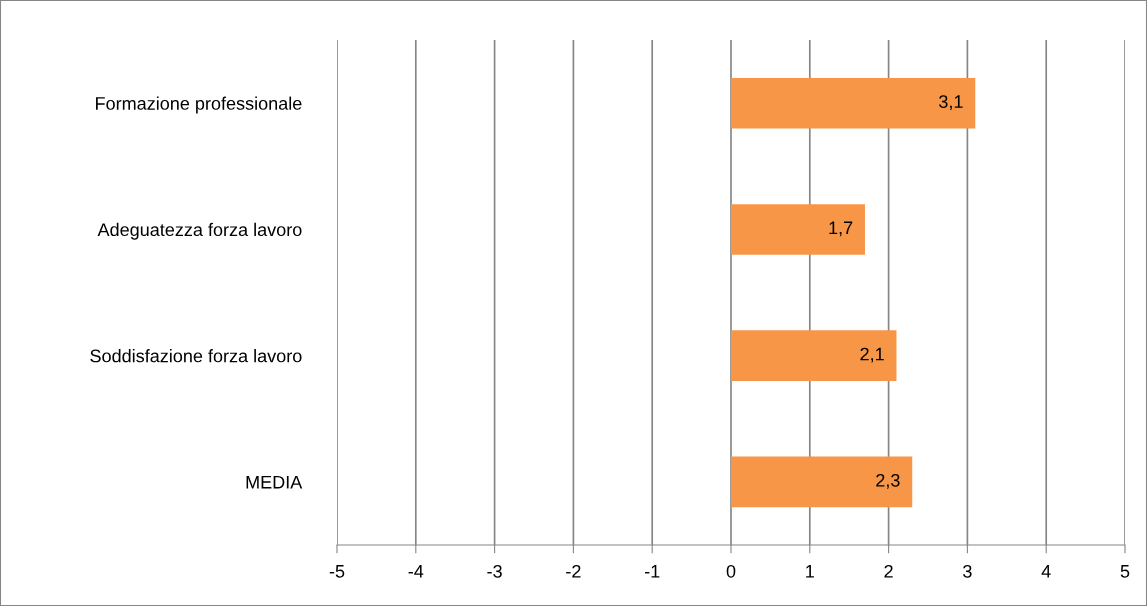  What do you see at coordinates (888, 481) in the screenshot?
I see `data-label: 2,3` at bounding box center [888, 481].